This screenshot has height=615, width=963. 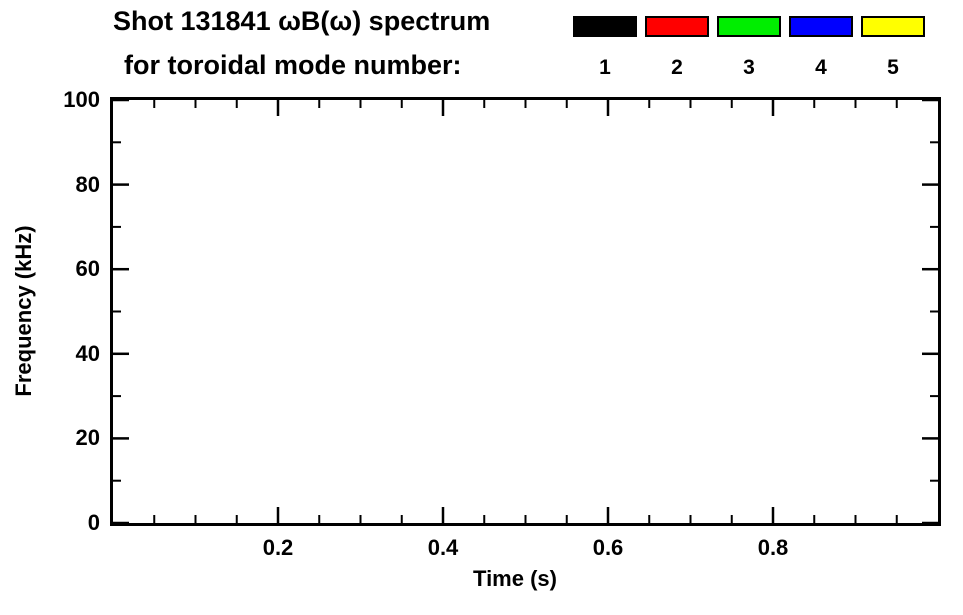 I want to click on legend-label-5: 5, so click(x=893, y=67).